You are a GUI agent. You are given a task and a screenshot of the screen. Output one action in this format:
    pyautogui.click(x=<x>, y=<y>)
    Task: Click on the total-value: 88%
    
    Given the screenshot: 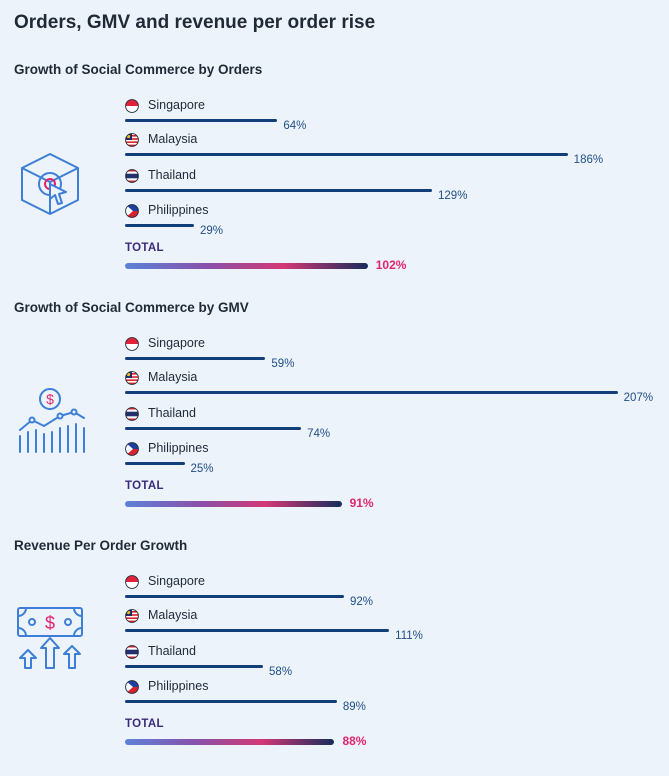 What is the action you would take?
    pyautogui.click(x=354, y=741)
    